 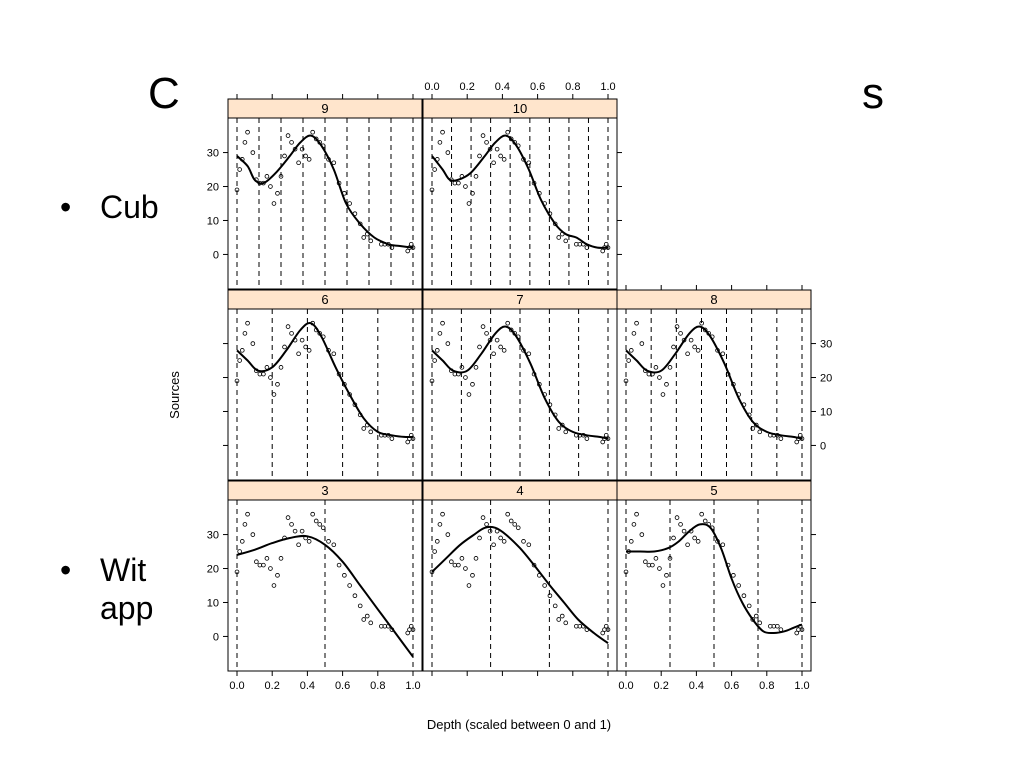 I want to click on y-axis-title: Sources, so click(x=174, y=395).